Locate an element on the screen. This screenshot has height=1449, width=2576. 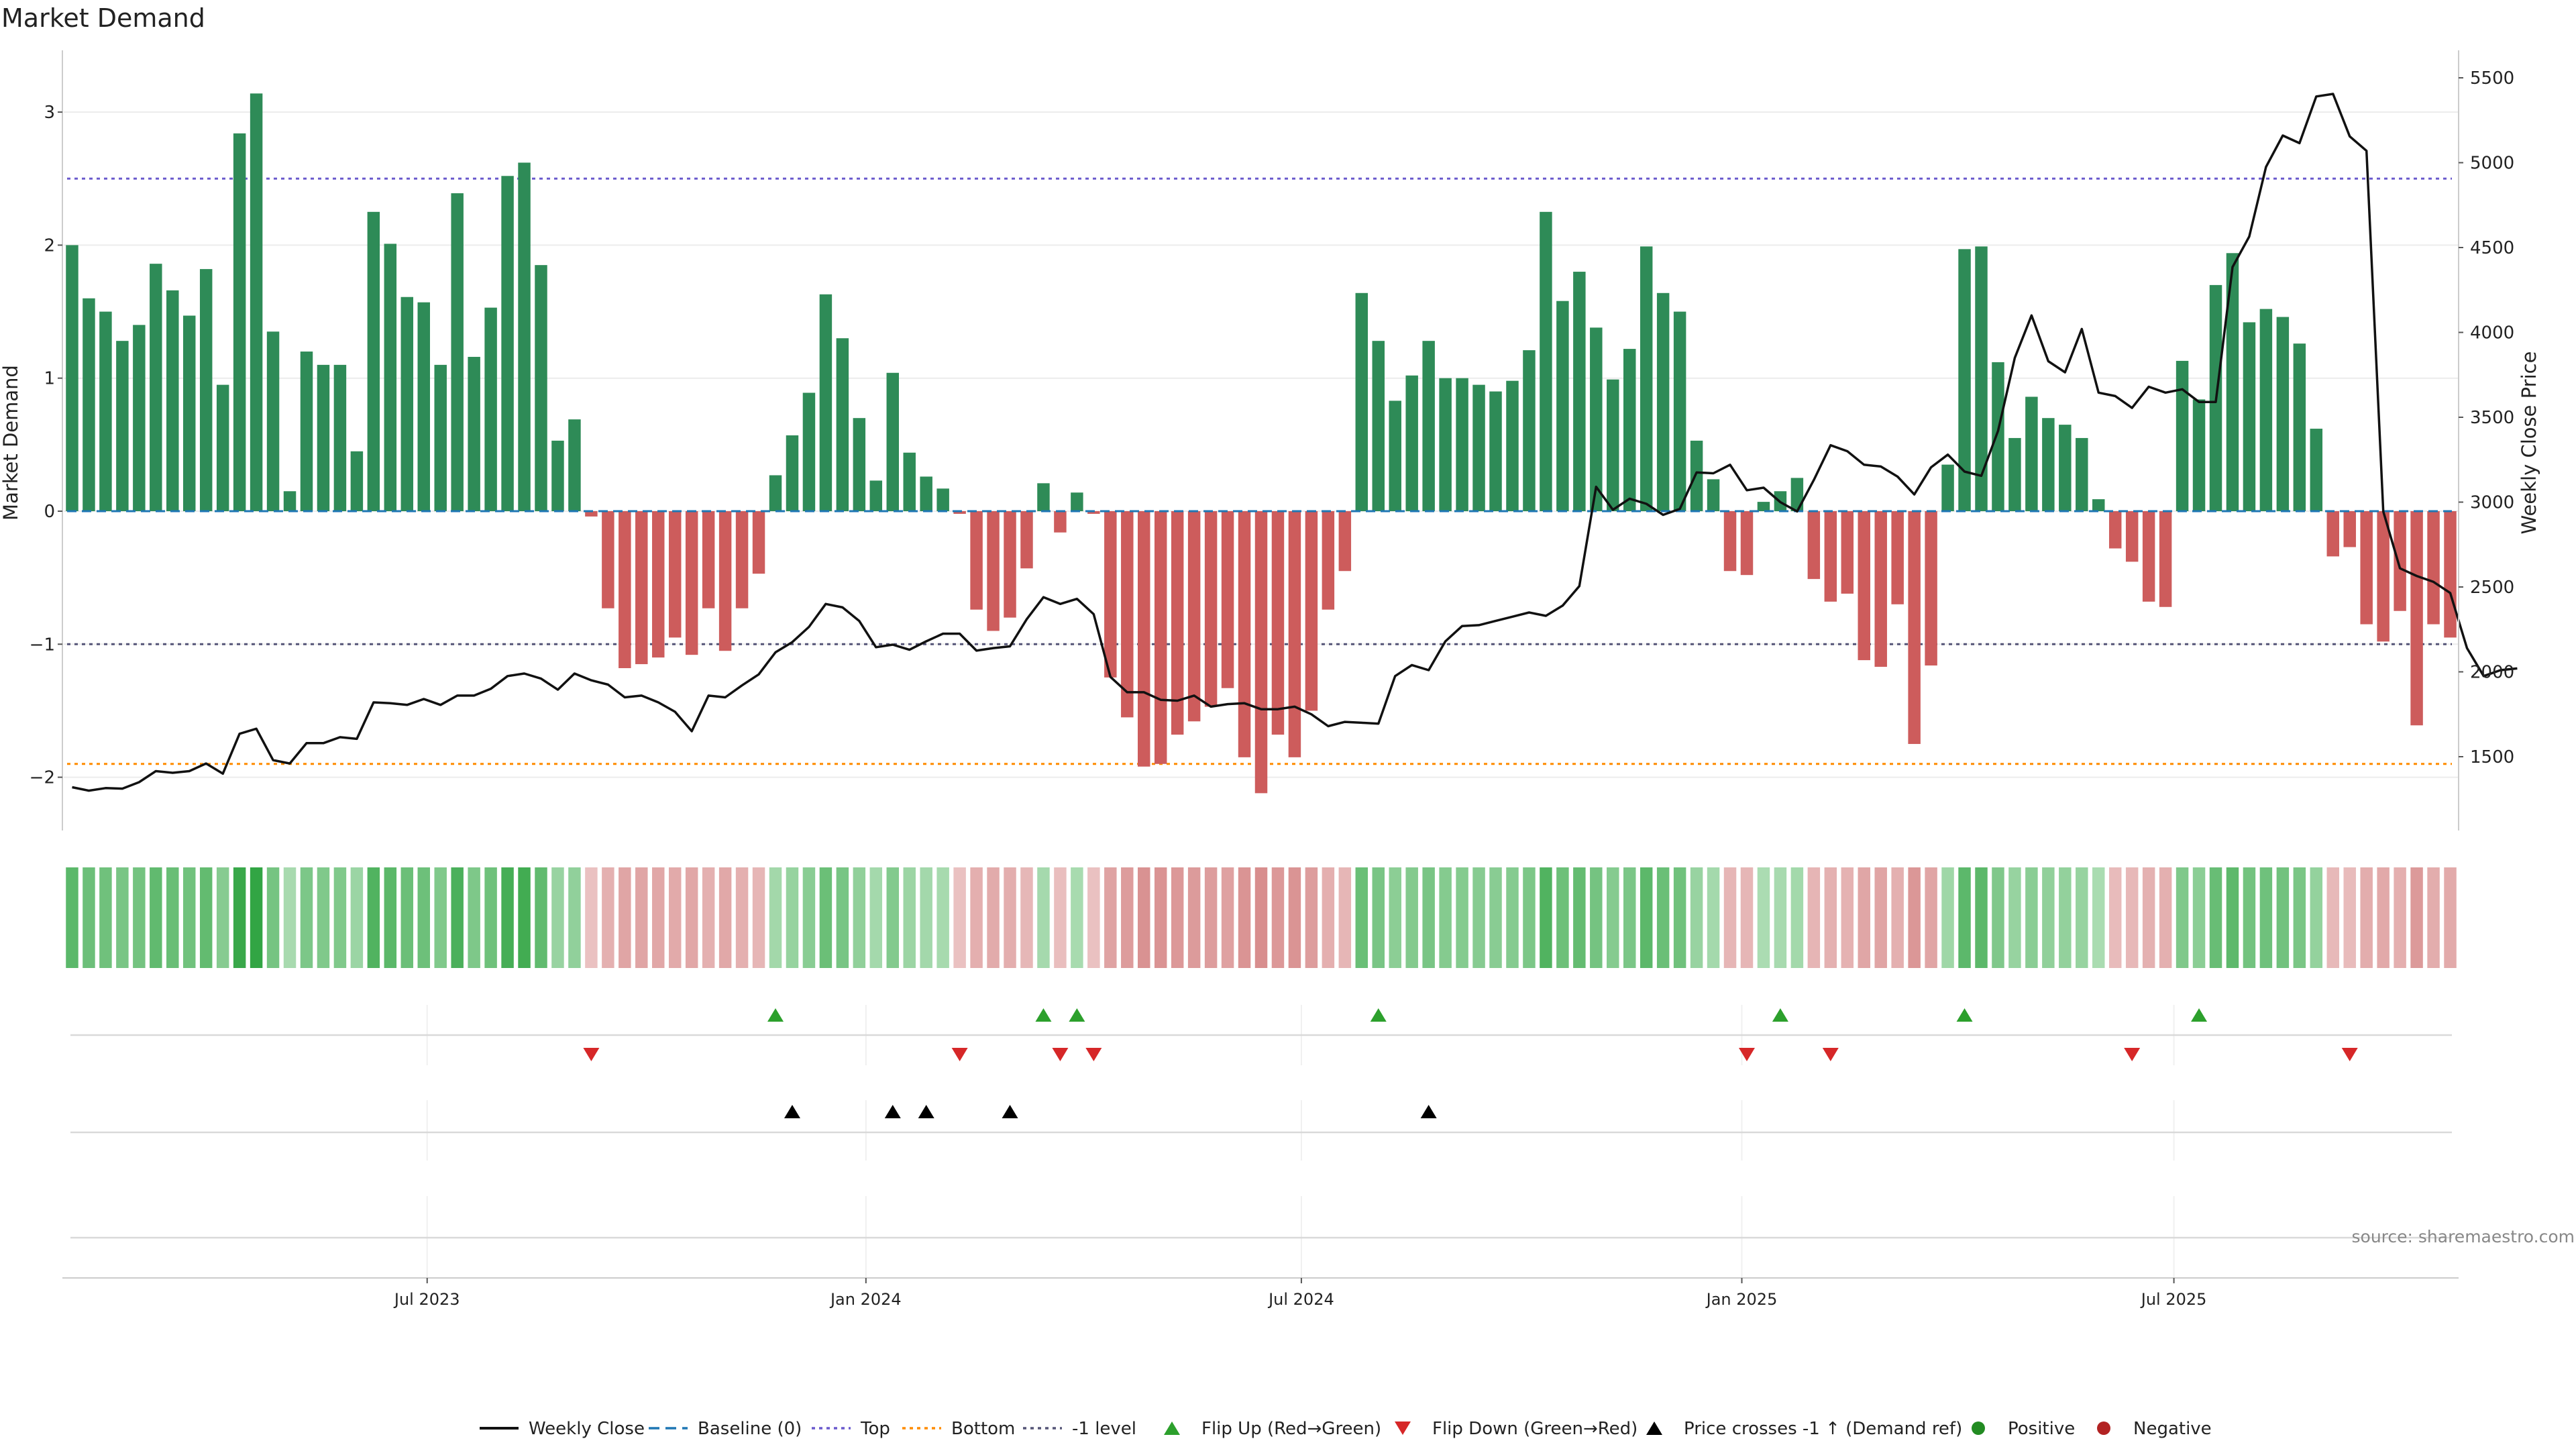
x-tick-label: Jul 2025 is located at coordinates (2173, 1299).